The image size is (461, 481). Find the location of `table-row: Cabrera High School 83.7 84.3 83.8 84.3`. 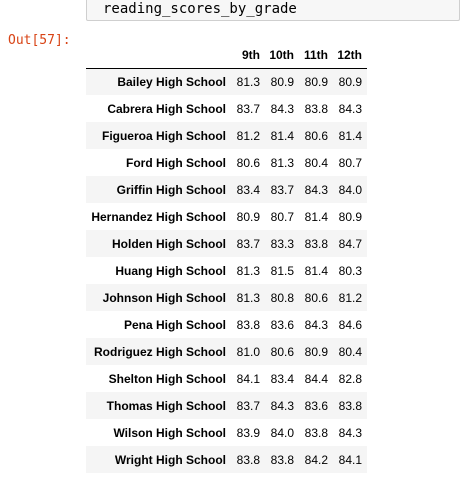

table-row: Cabrera High School 83.7 84.3 83.8 84.3 is located at coordinates (226, 108).